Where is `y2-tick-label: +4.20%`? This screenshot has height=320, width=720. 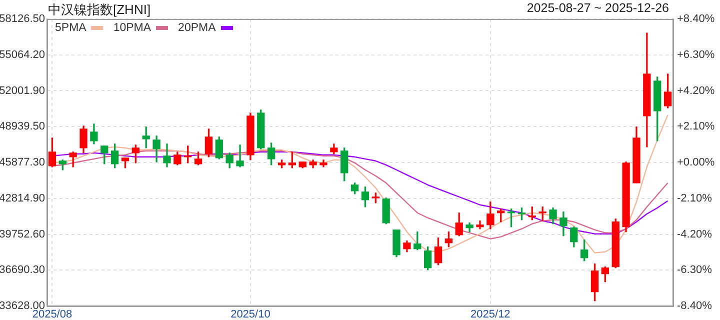
y2-tick-label: +4.20% is located at coordinates (696, 90).